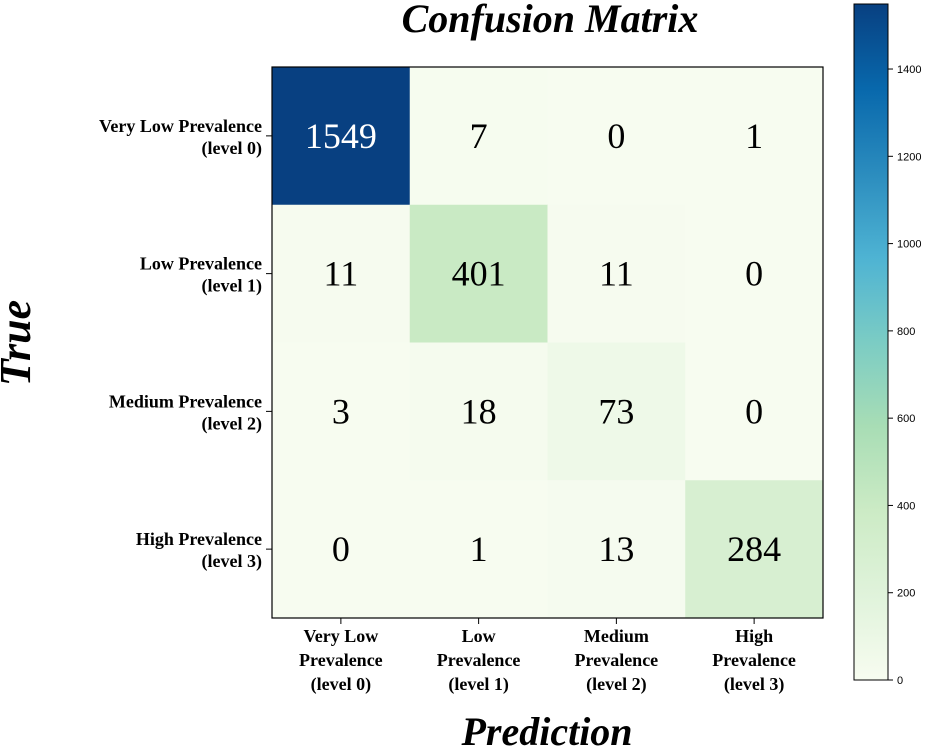 Image resolution: width=927 pixels, height=750 pixels. Describe the element at coordinates (341, 684) in the screenshot. I see `column-tick-label: (level 0)` at that location.